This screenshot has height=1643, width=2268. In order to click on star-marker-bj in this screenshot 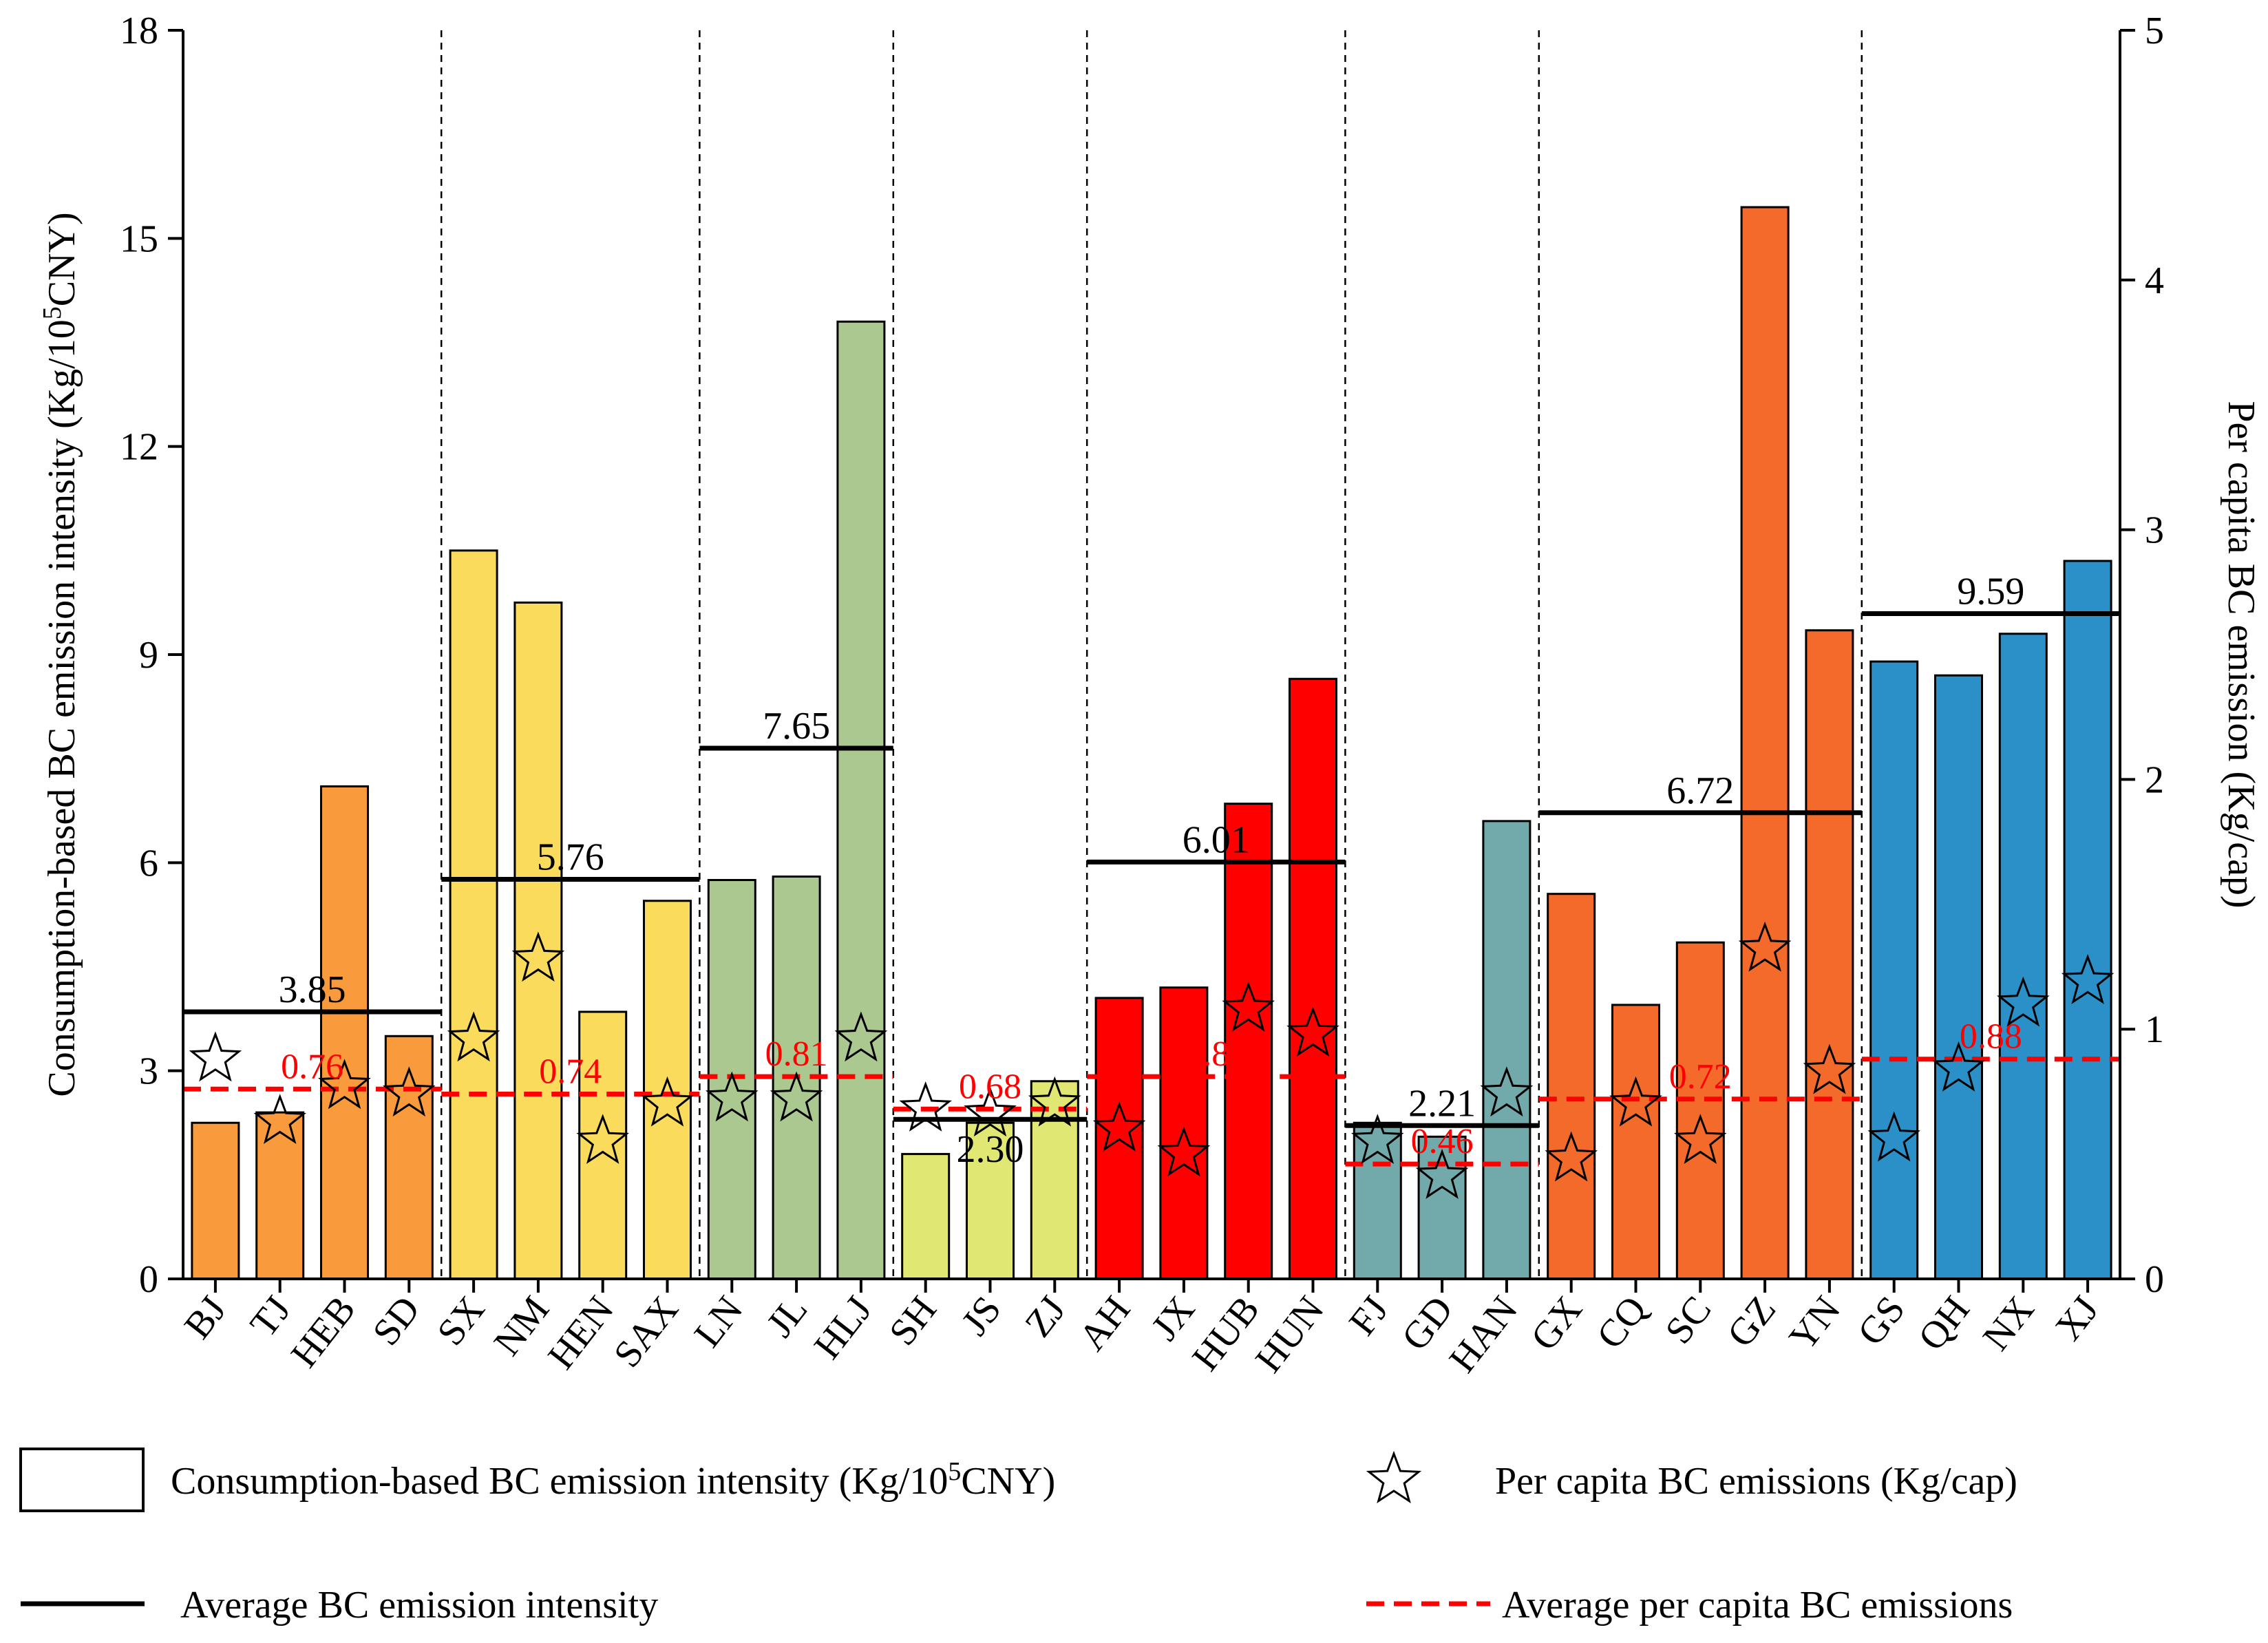, I will do `click(215, 1056)`.